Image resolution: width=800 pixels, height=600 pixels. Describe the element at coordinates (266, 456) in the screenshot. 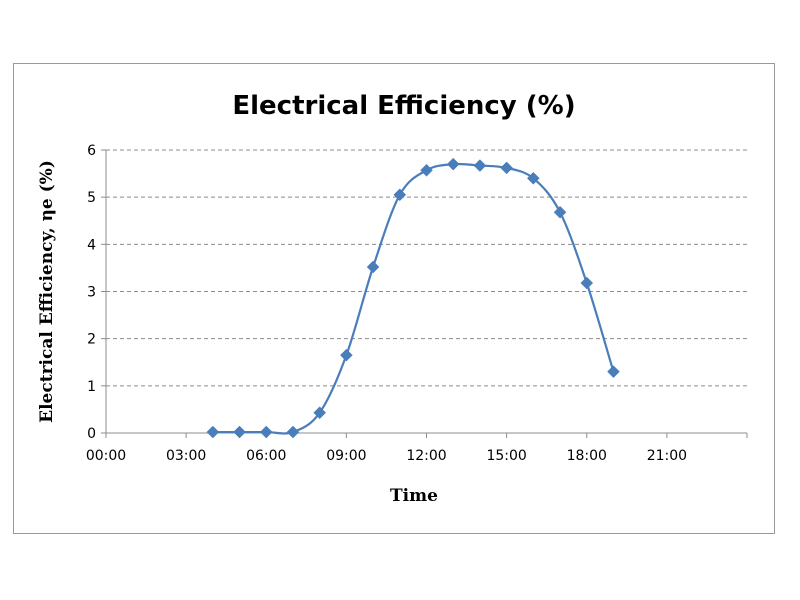

I see `x-tick-label: 06:00` at that location.